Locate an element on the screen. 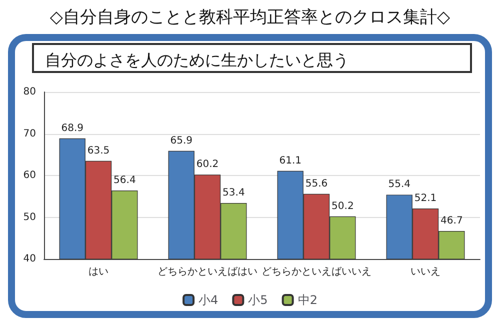 The height and width of the screenshot is (325, 500). y-tick-label: 70 is located at coordinates (29, 134).